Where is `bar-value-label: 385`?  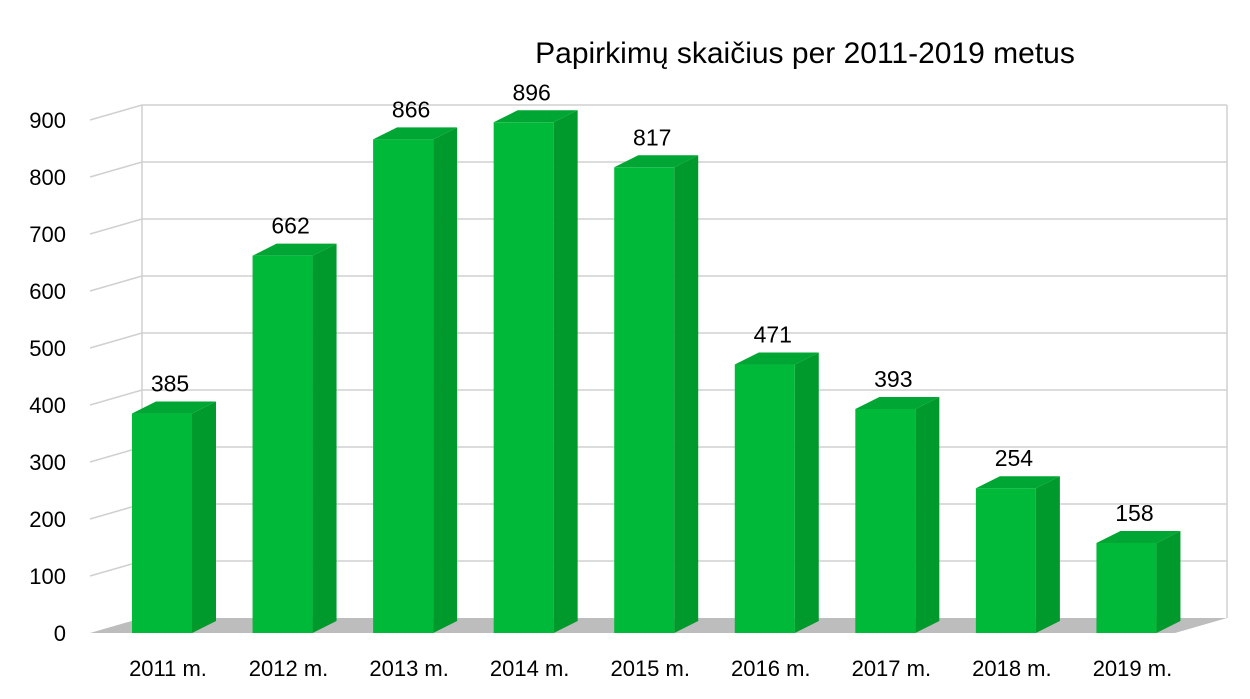 bar-value-label: 385 is located at coordinates (170, 384).